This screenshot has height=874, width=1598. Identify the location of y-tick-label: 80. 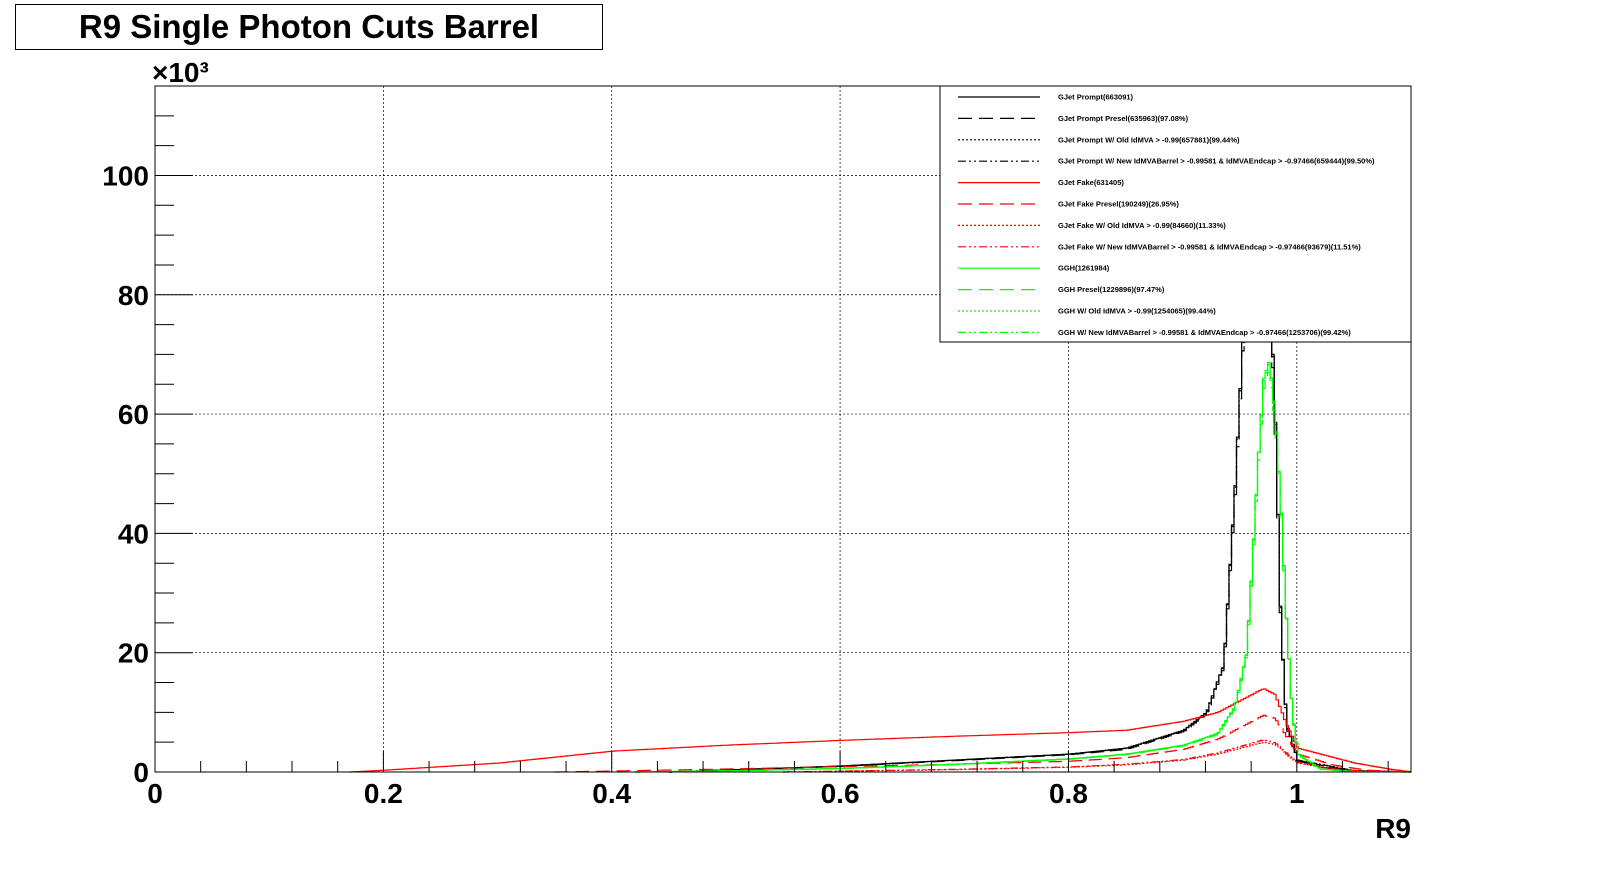
(133, 295).